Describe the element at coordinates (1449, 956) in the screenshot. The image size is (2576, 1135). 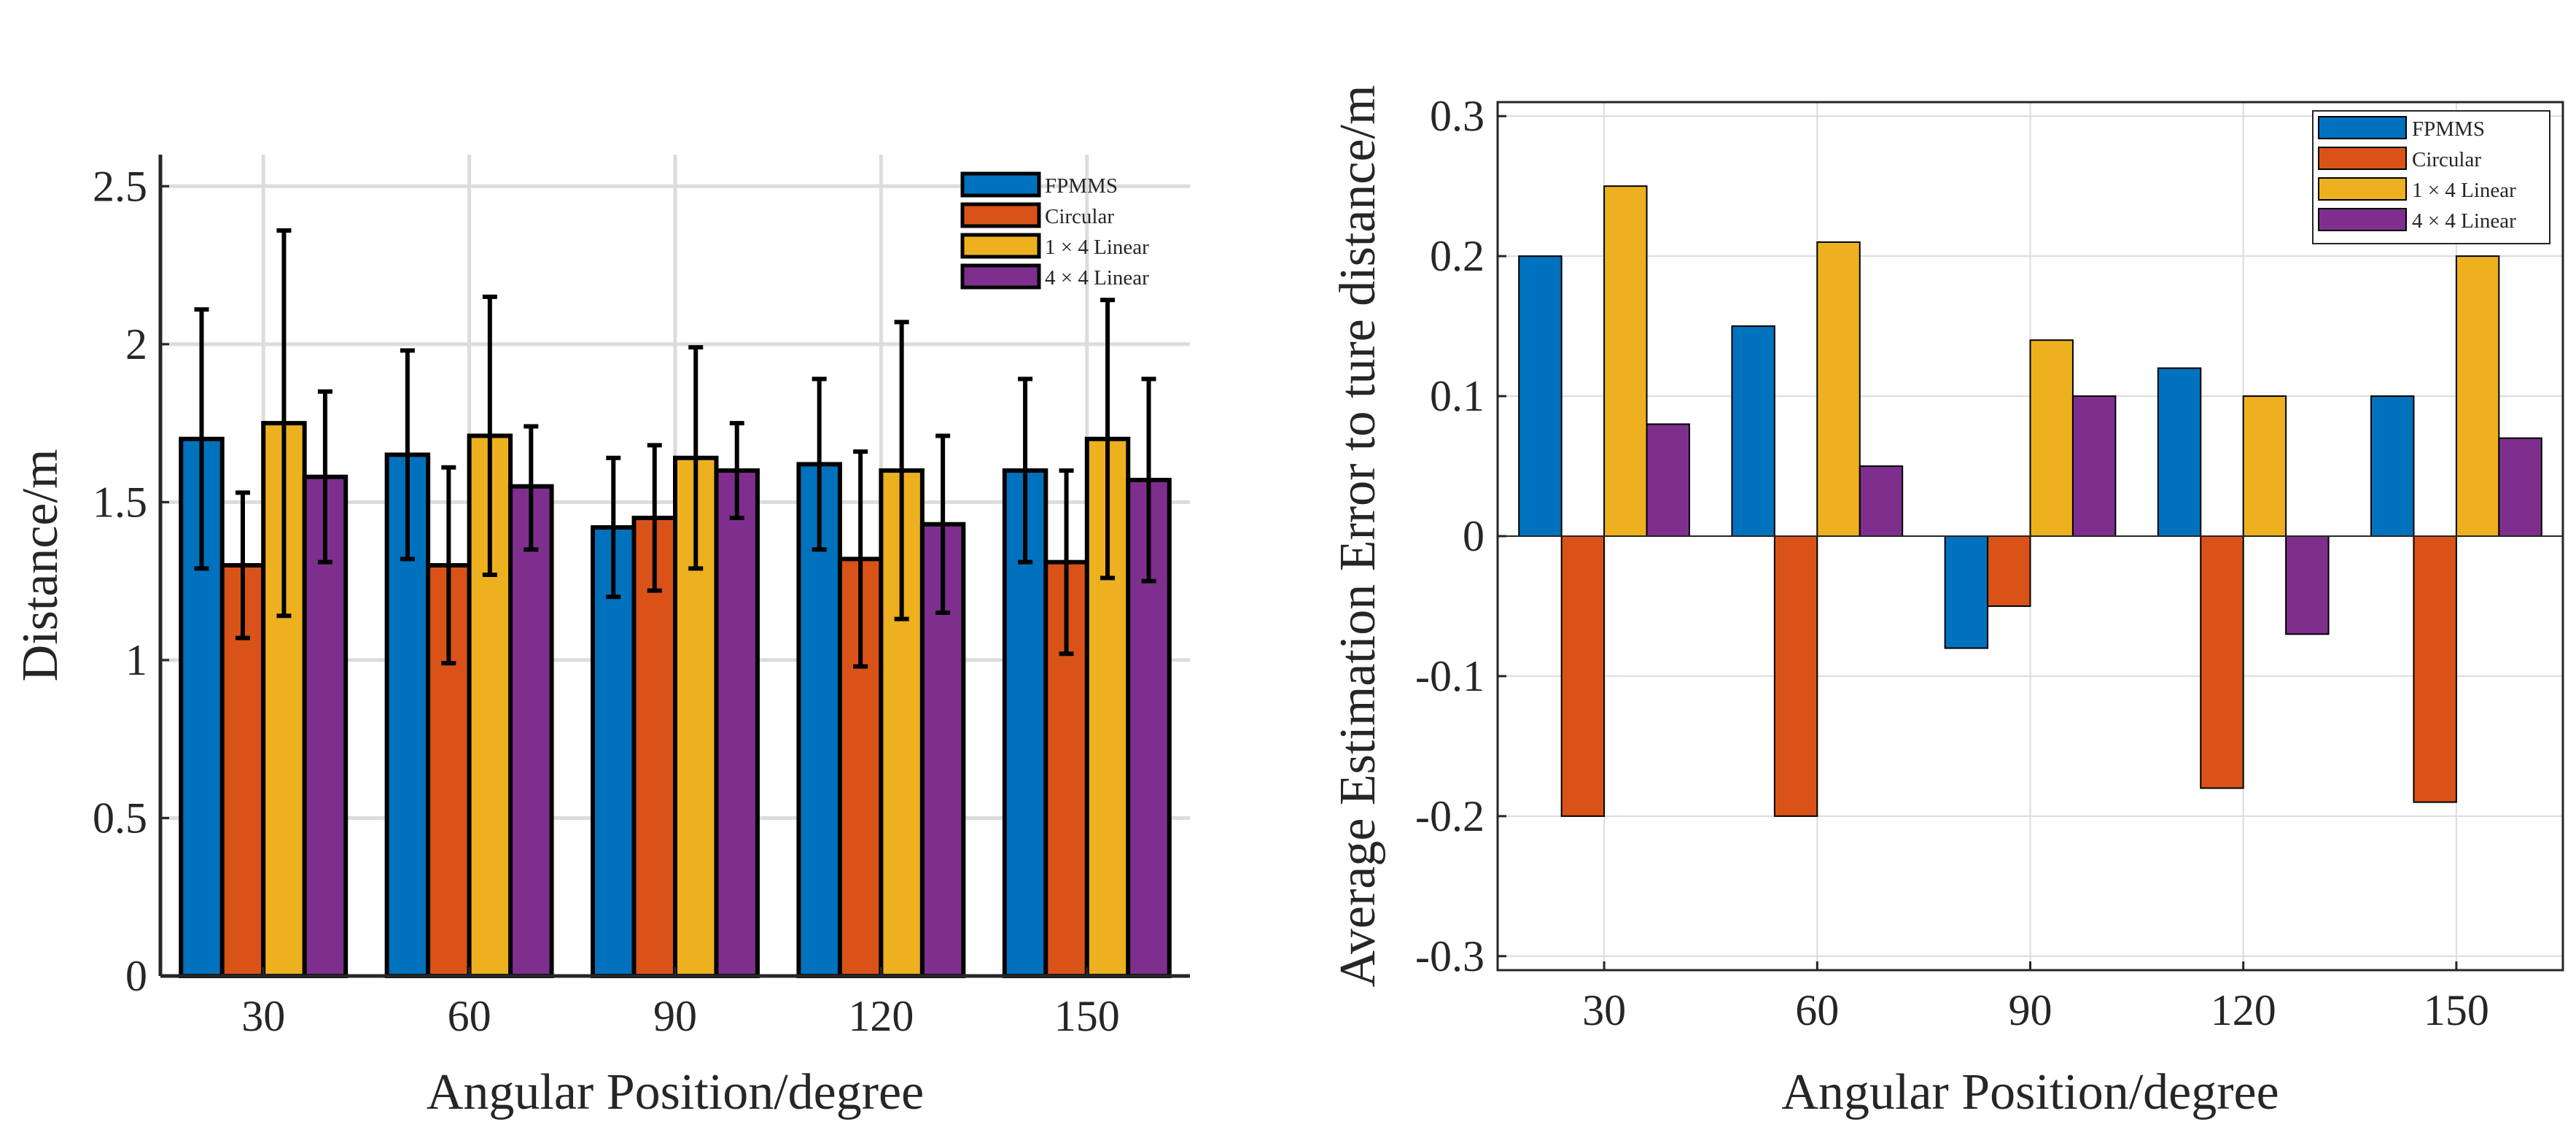
I see `y-tick-label: -0.3` at that location.